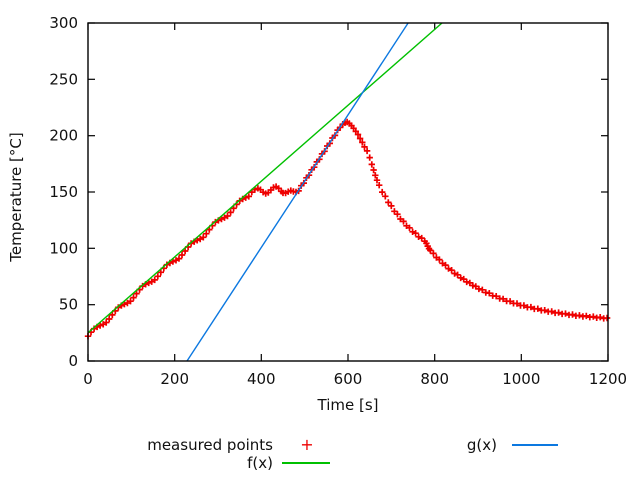 The width and height of the screenshot is (640, 480). Describe the element at coordinates (348, 405) in the screenshot. I see `x-axis-label: Time [s]` at that location.